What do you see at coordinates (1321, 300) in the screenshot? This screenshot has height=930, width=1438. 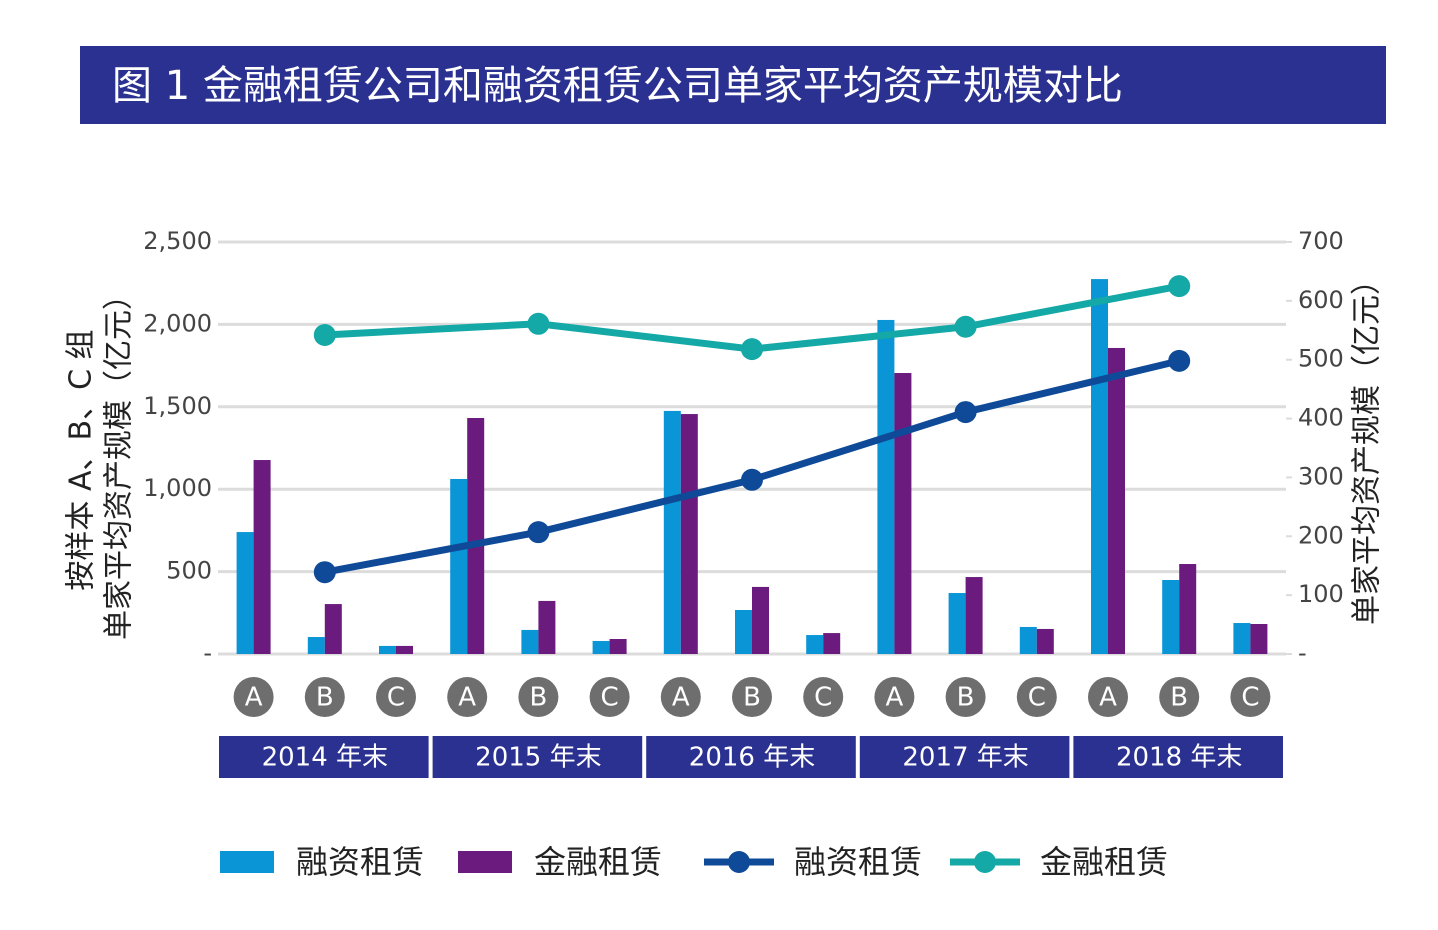 I see `y2-tick-label: 600` at bounding box center [1321, 300].